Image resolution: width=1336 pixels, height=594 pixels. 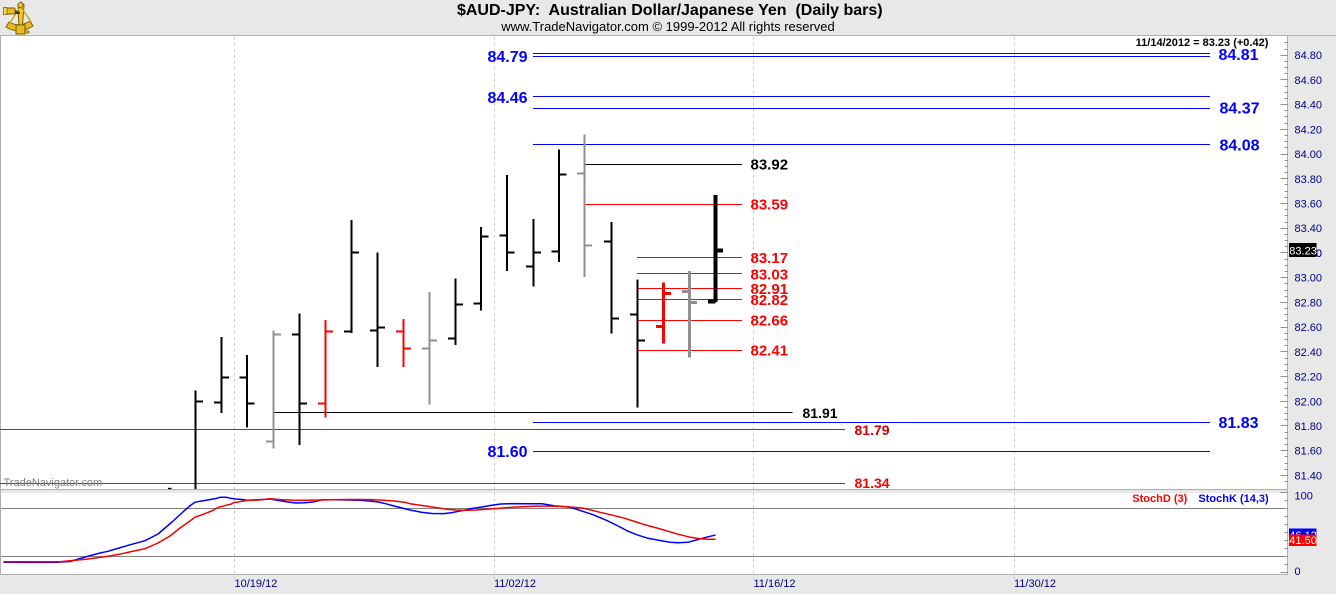 What do you see at coordinates (1309, 130) in the screenshot?
I see `svg-text: 84.20` at bounding box center [1309, 130].